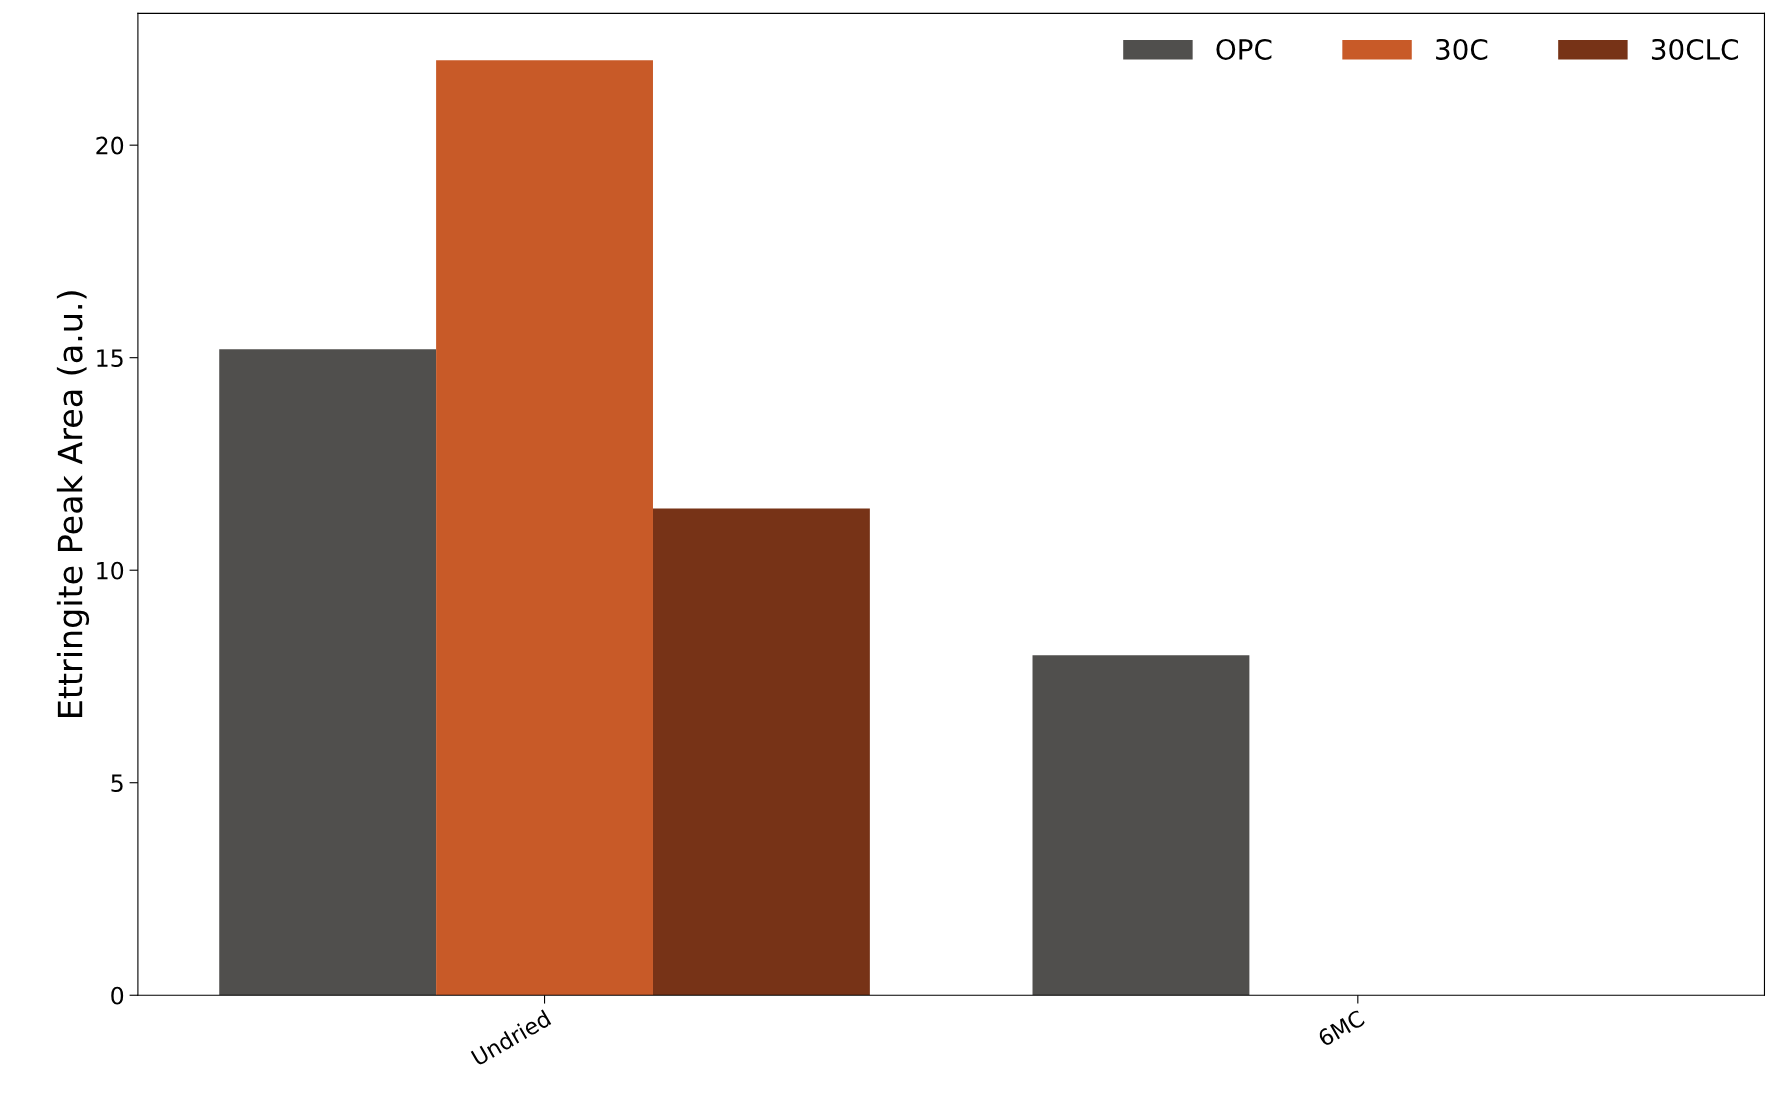 This screenshot has width=1768, height=1117. I want to click on y-tick-label: 20, so click(110, 145).